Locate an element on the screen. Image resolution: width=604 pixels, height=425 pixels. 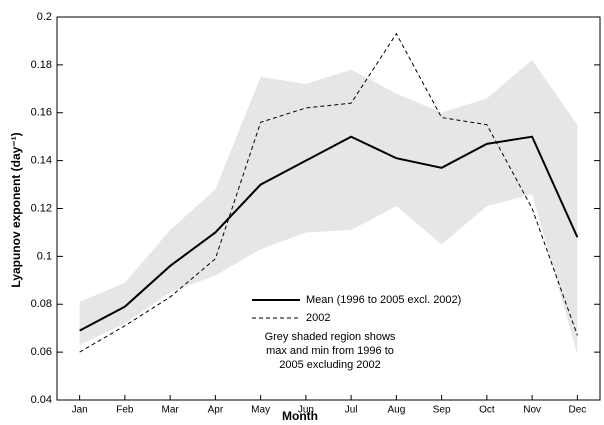
x-tick-label: Dec is located at coordinates (577, 410).